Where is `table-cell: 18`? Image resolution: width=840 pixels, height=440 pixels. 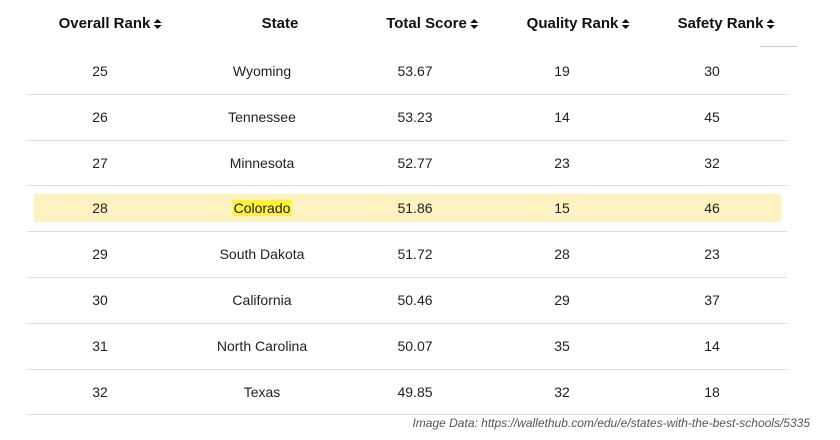 table-cell: 18 is located at coordinates (712, 392).